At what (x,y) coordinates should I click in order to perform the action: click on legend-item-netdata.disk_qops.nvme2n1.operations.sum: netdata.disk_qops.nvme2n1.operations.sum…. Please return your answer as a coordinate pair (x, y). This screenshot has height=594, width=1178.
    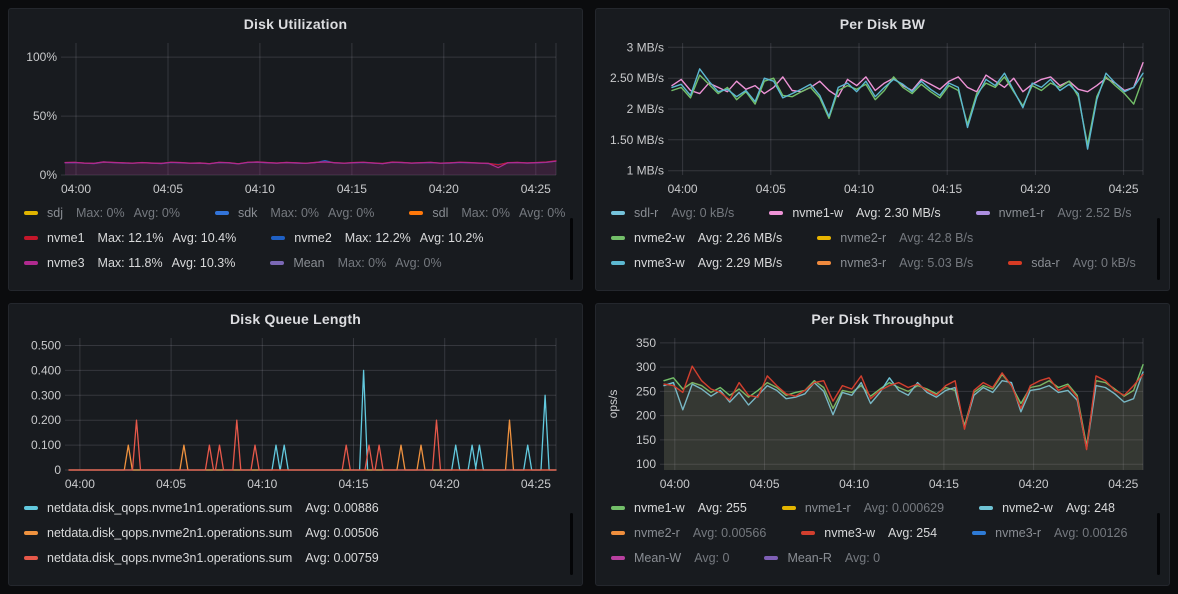
    Looking at the image, I should click on (206, 533).